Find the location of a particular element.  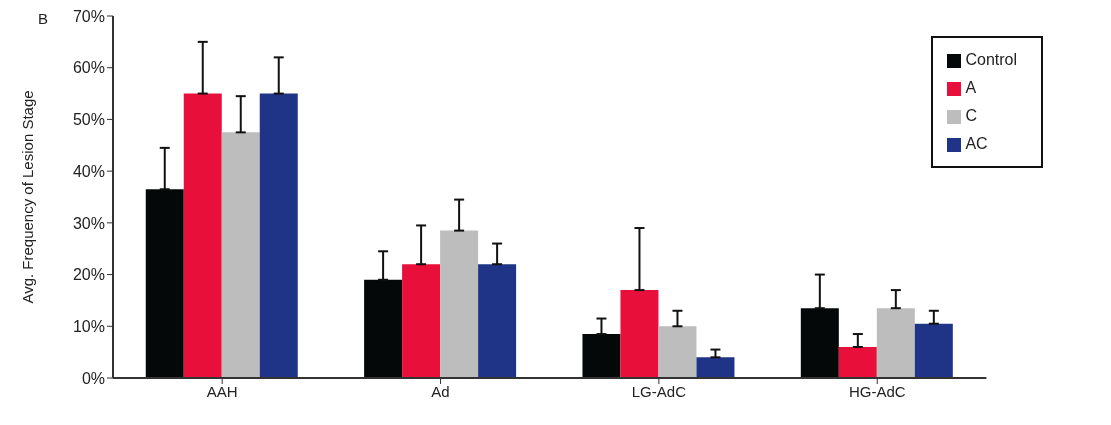

y-tick-label: 30% is located at coordinates (88, 223).